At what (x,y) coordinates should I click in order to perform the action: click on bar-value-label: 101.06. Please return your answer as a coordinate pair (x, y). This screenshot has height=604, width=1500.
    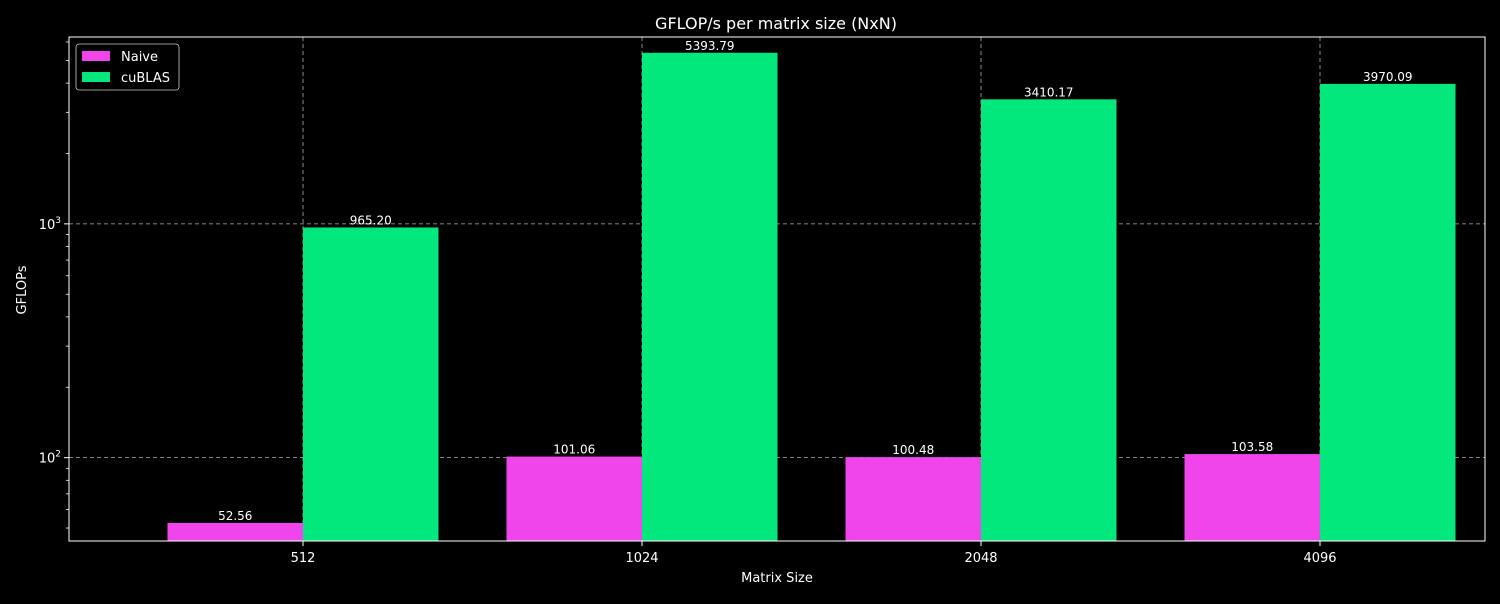
    Looking at the image, I should click on (574, 450).